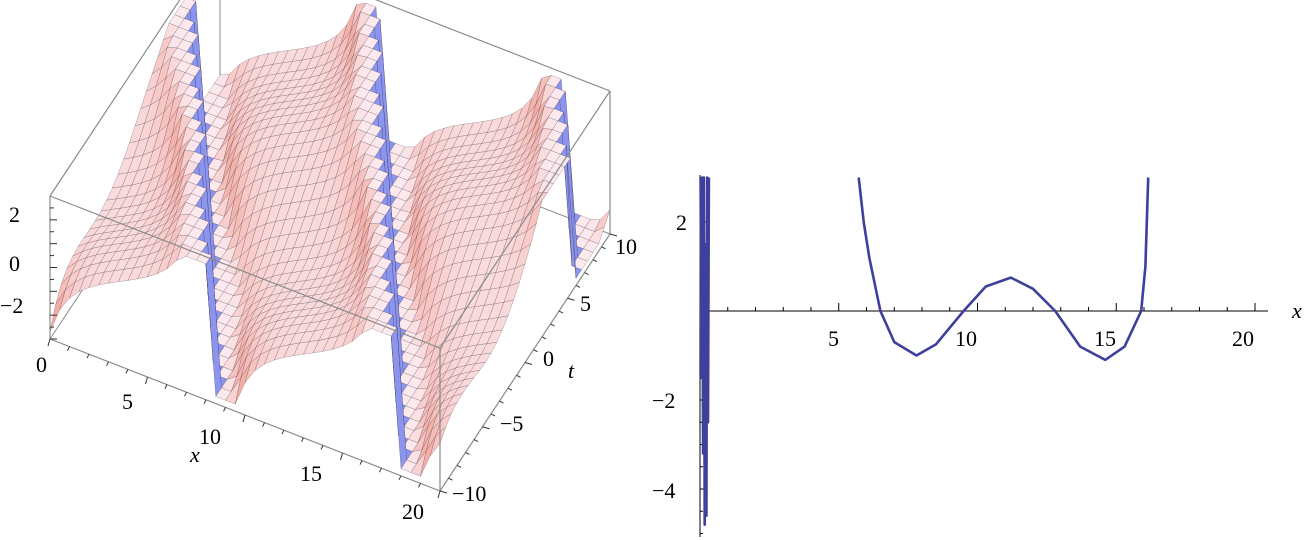 This screenshot has height=540, width=1313. What do you see at coordinates (511, 423) in the screenshot?
I see `t-tick-label: −5` at bounding box center [511, 423].